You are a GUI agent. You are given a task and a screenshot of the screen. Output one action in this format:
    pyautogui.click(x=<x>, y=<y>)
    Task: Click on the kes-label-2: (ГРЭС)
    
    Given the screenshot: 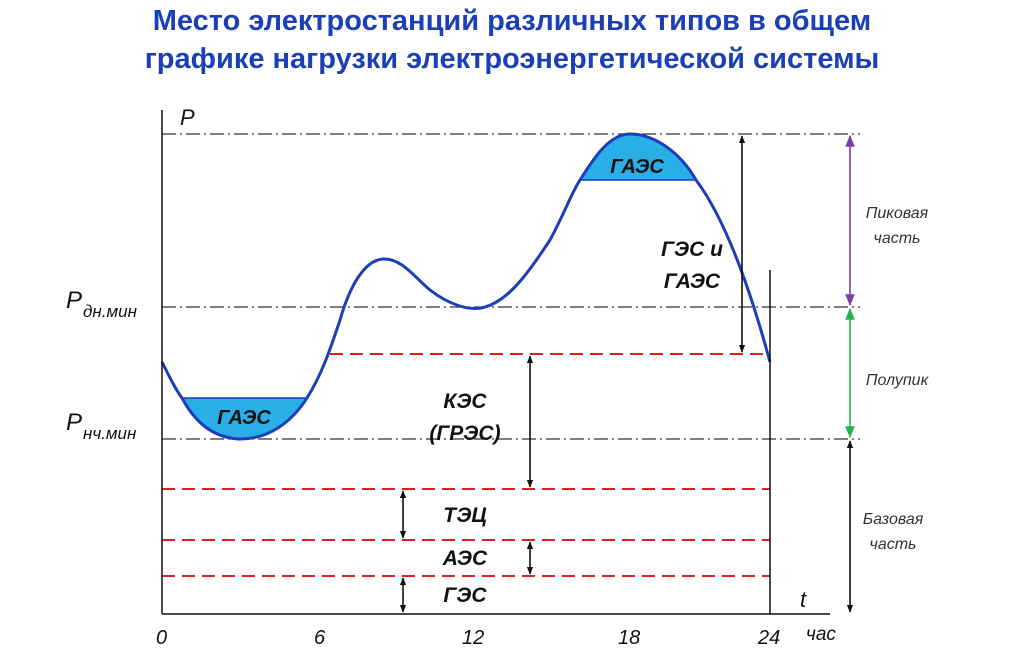 What is the action you would take?
    pyautogui.click(x=464, y=433)
    